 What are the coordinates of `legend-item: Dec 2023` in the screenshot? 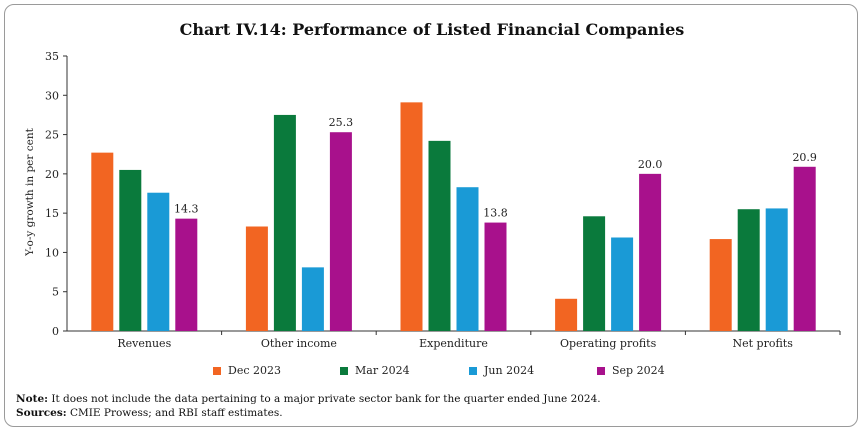 It's located at (247, 370).